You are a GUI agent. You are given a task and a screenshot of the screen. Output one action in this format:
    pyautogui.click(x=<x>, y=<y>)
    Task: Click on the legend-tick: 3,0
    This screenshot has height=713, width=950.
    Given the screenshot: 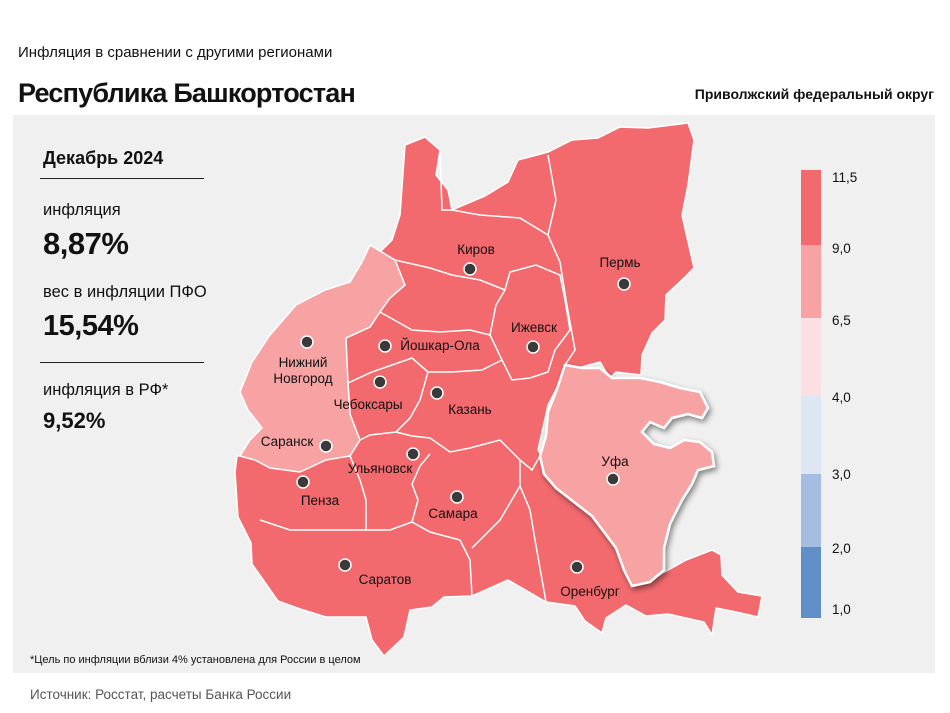 What is the action you would take?
    pyautogui.click(x=841, y=474)
    